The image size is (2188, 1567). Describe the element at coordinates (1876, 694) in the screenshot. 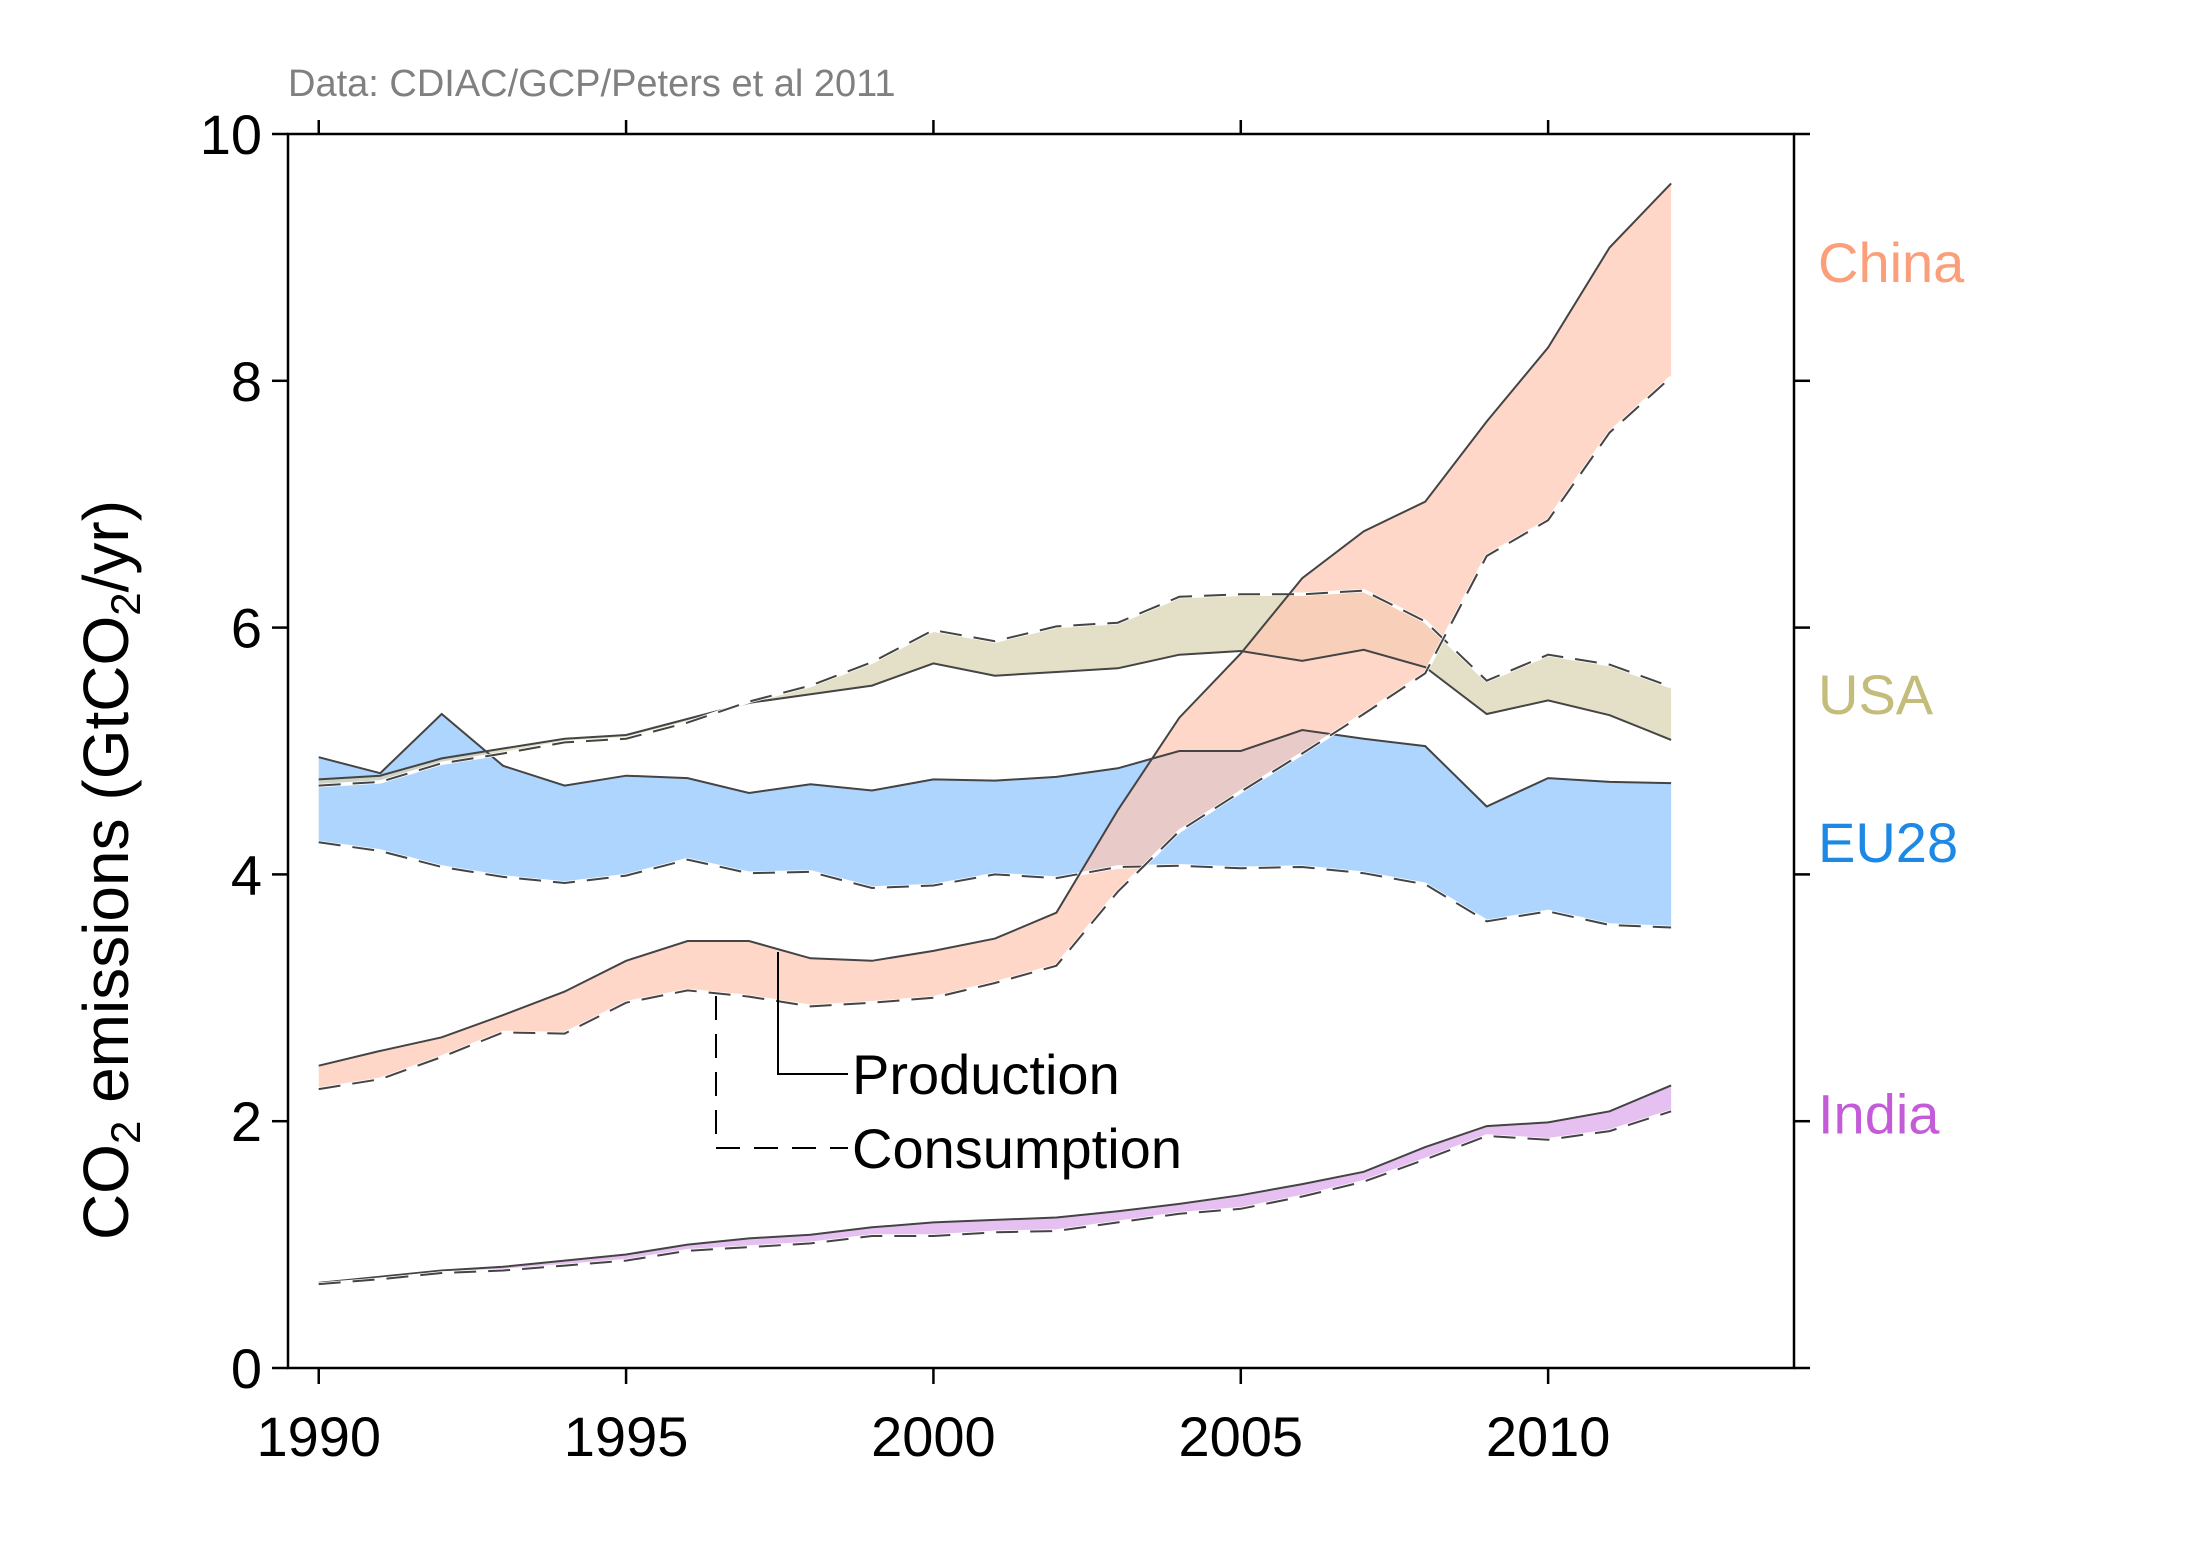

I see `usa-label: USA` at that location.